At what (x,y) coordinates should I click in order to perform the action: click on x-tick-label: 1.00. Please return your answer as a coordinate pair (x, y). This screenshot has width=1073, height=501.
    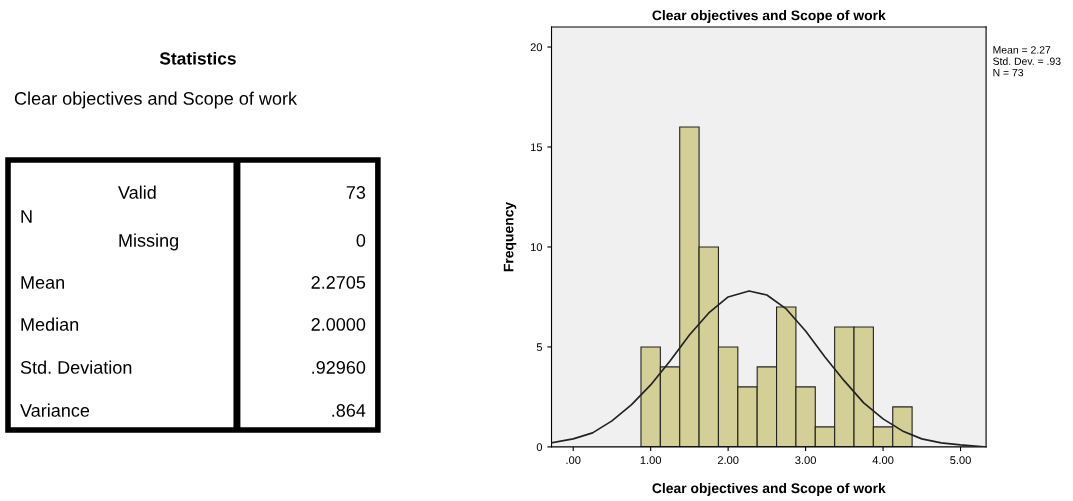
    Looking at the image, I should click on (651, 460).